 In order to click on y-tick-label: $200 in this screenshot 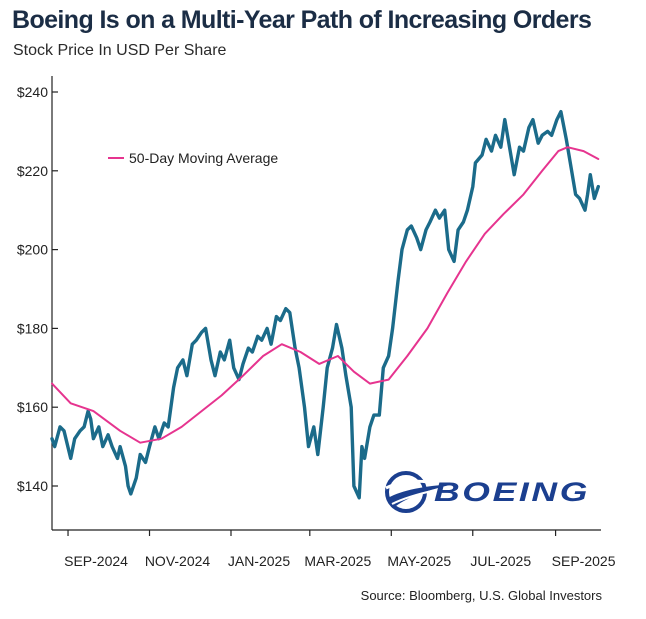, I will do `click(32, 250)`.